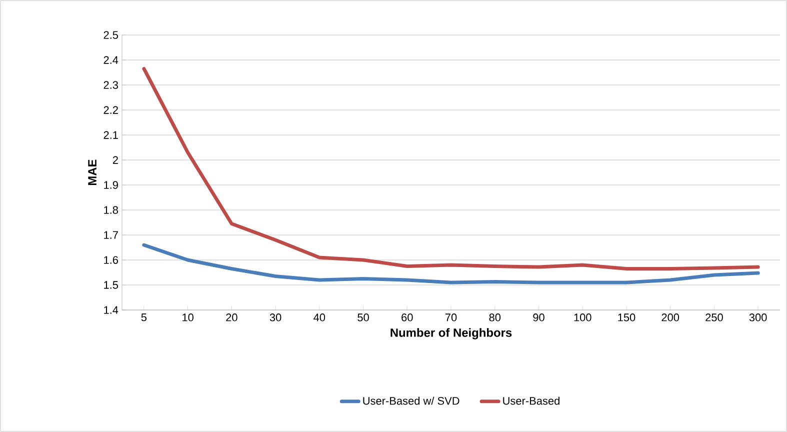 The width and height of the screenshot is (787, 432). I want to click on x-tick-label: 50, so click(363, 318).